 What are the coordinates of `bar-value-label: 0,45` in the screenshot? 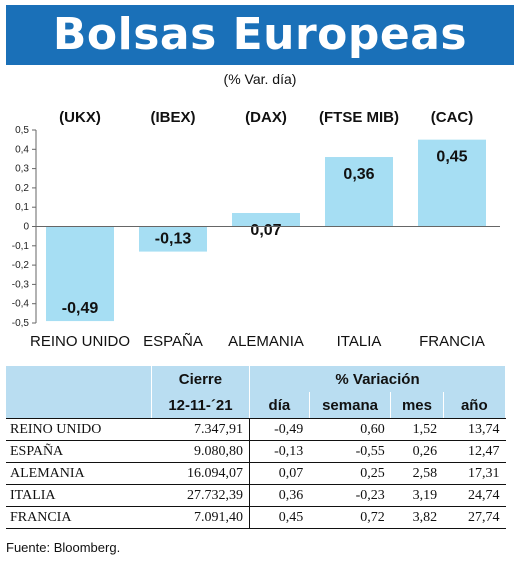 It's located at (451, 157).